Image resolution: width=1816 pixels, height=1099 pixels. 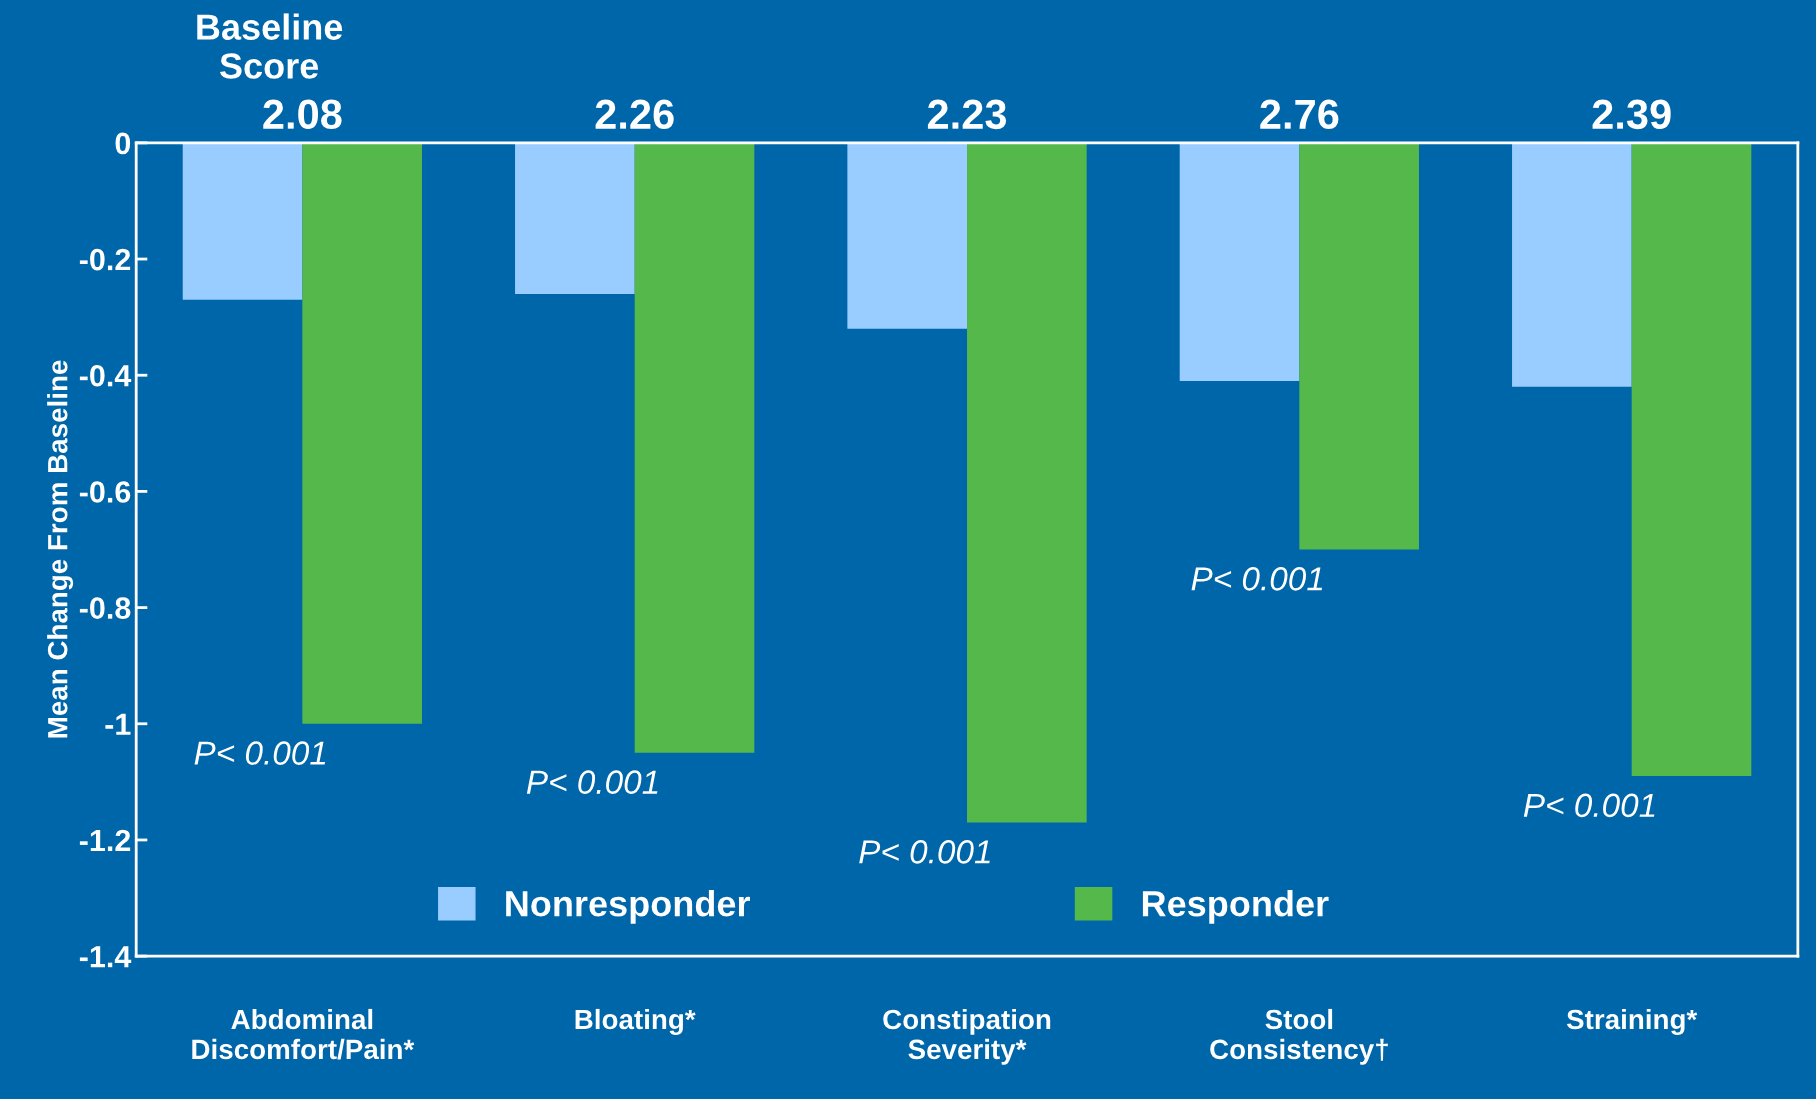 I want to click on x-tick-label: Abdominal Discomfort/Pain*, so click(x=303, y=1034).